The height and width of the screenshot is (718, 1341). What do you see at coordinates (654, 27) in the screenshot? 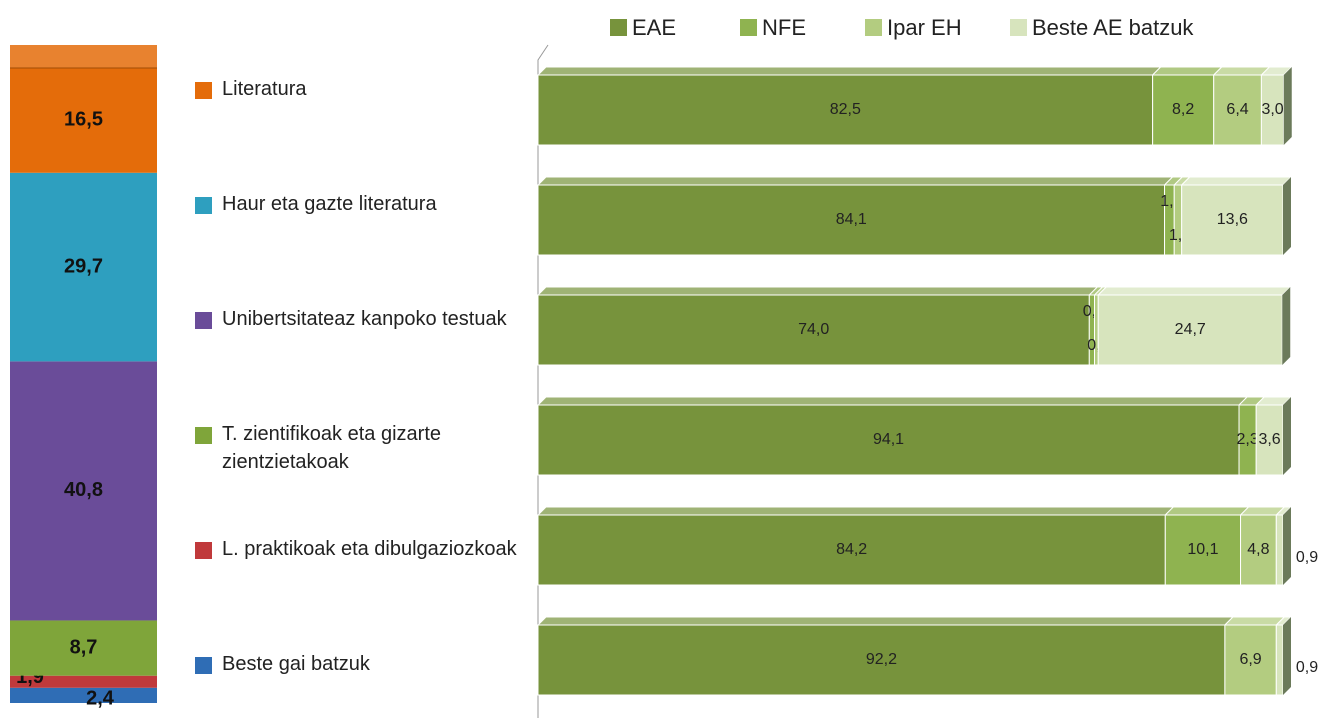
I see `legend-label: EAE` at bounding box center [654, 27].